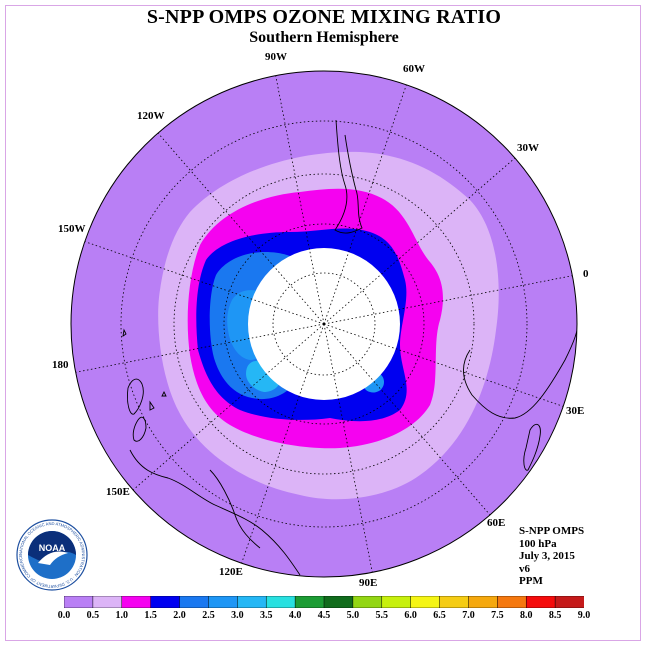 Image resolution: width=648 pixels, height=648 pixels. I want to click on colorbar-tick-label: 1.0, so click(122, 615).